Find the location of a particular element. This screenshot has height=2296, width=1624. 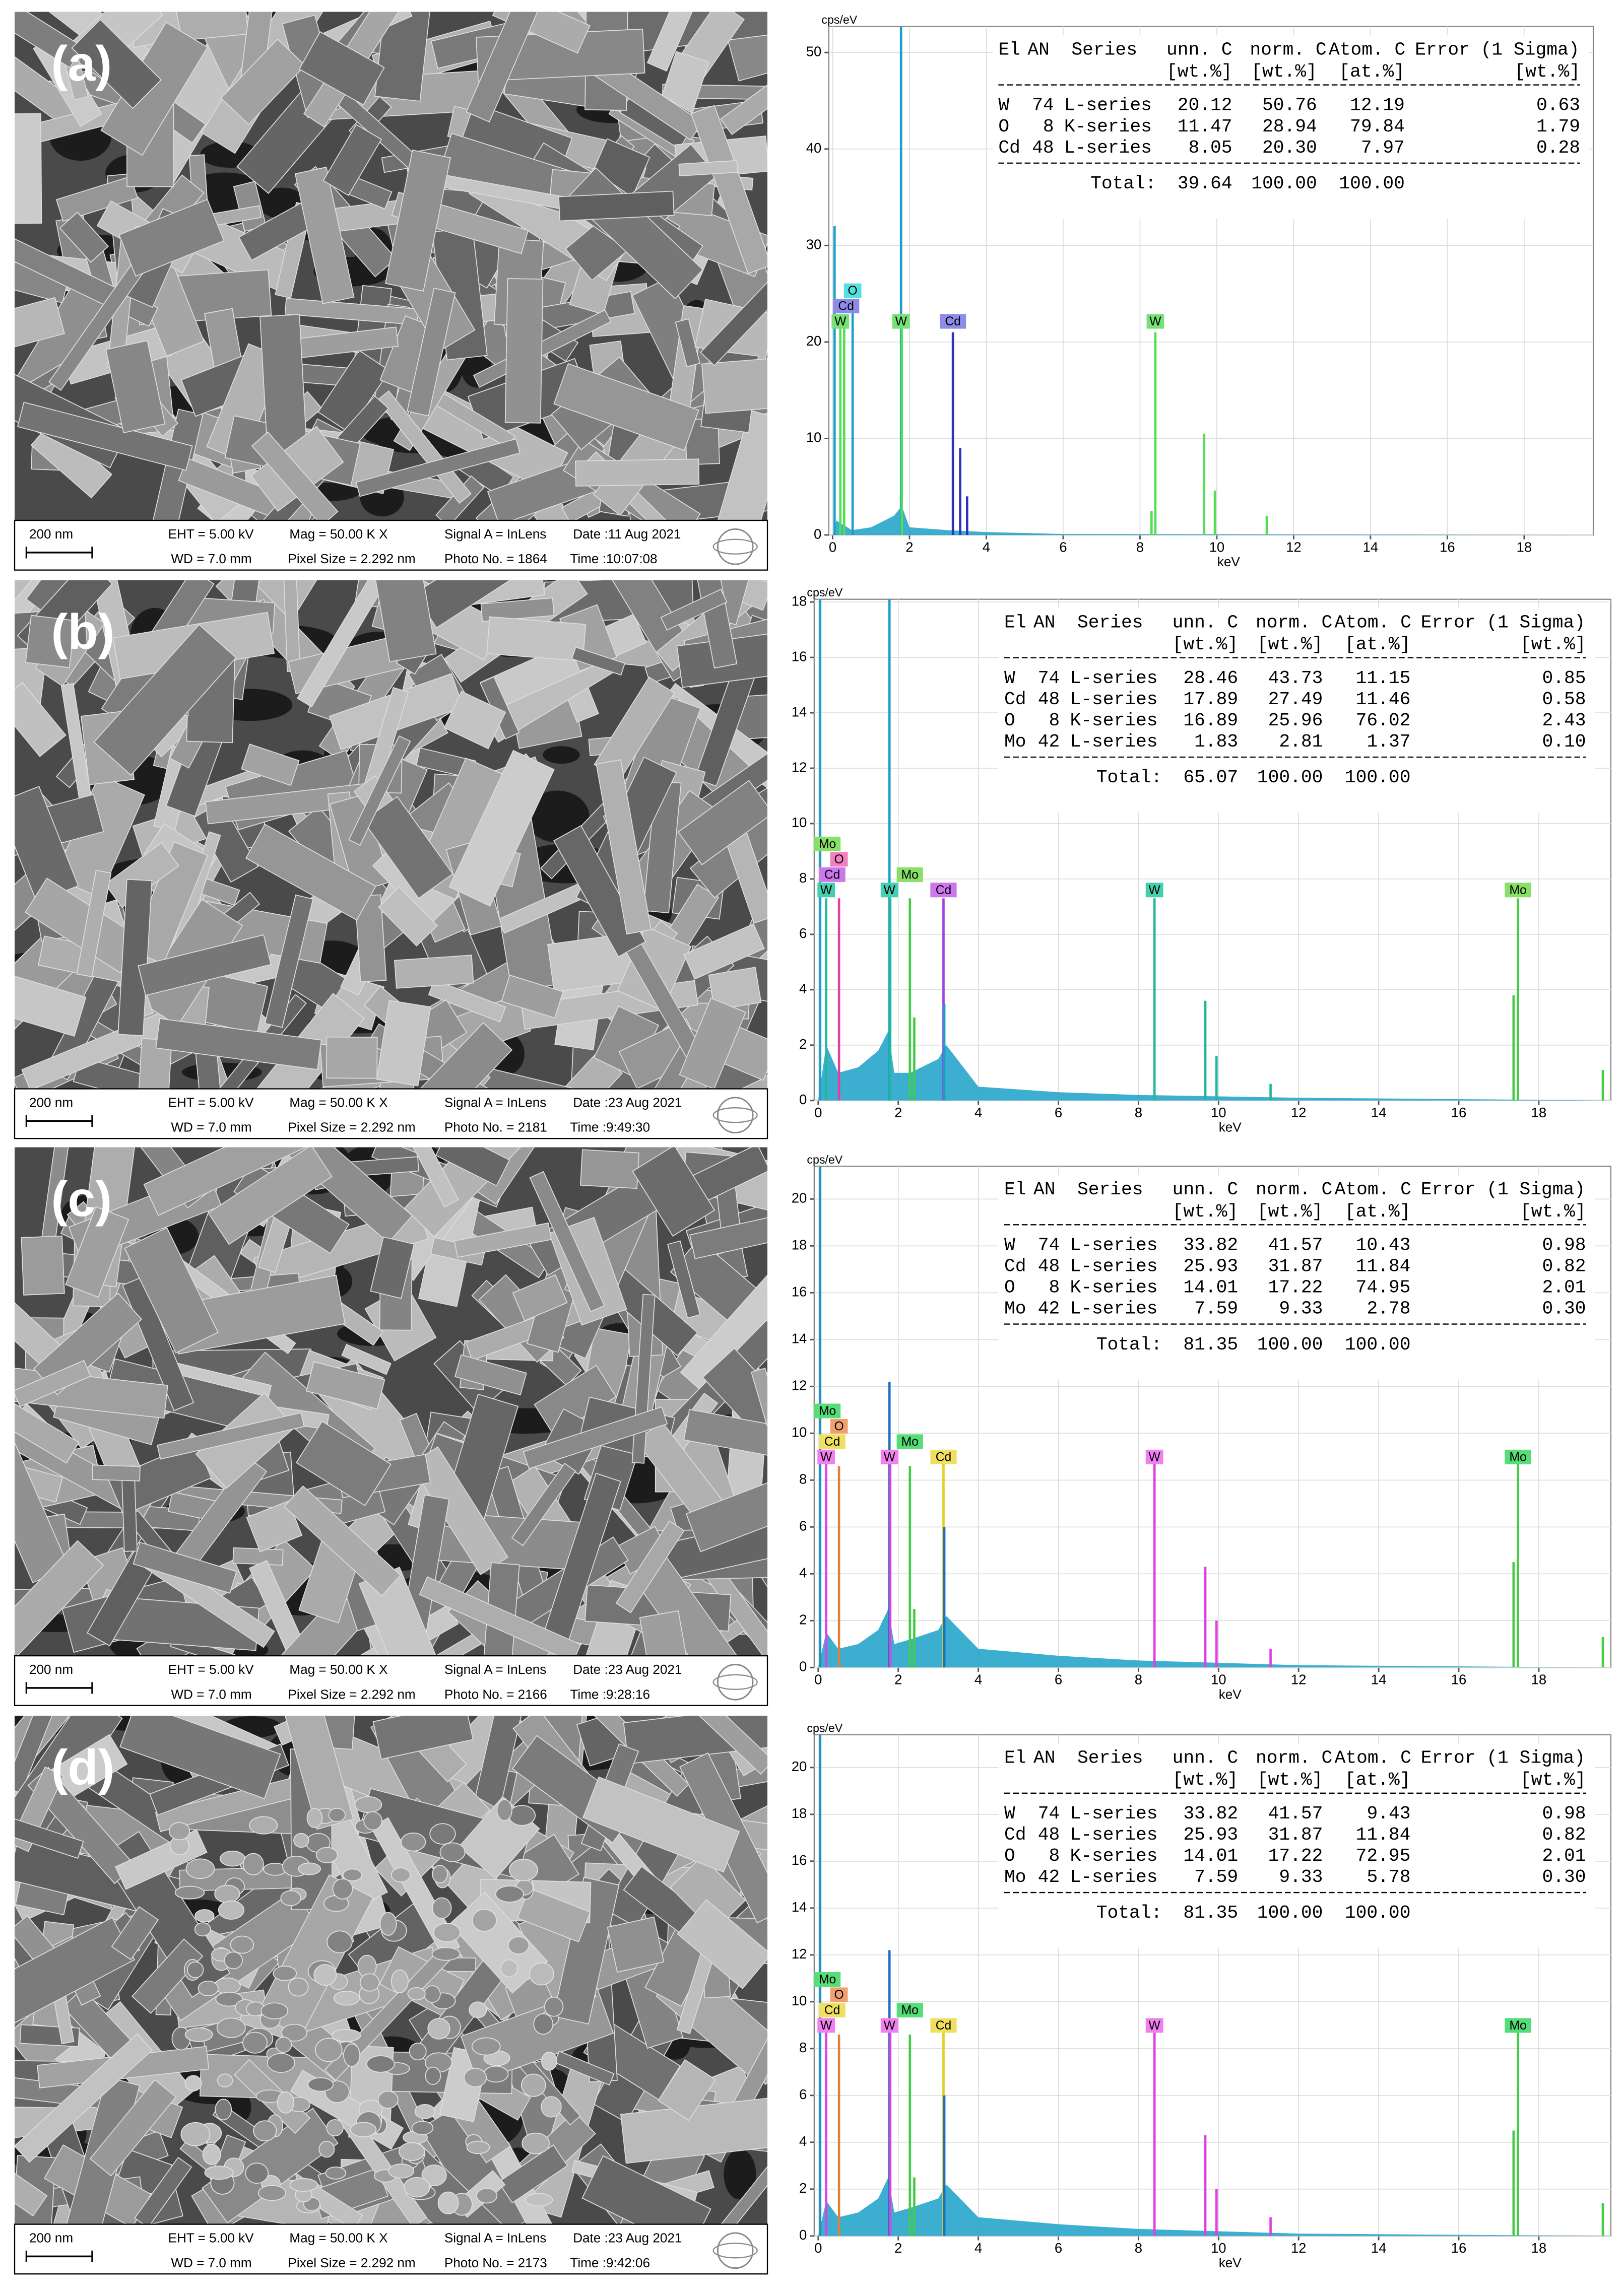

sem-info: Time :9:28:16 is located at coordinates (610, 1694).